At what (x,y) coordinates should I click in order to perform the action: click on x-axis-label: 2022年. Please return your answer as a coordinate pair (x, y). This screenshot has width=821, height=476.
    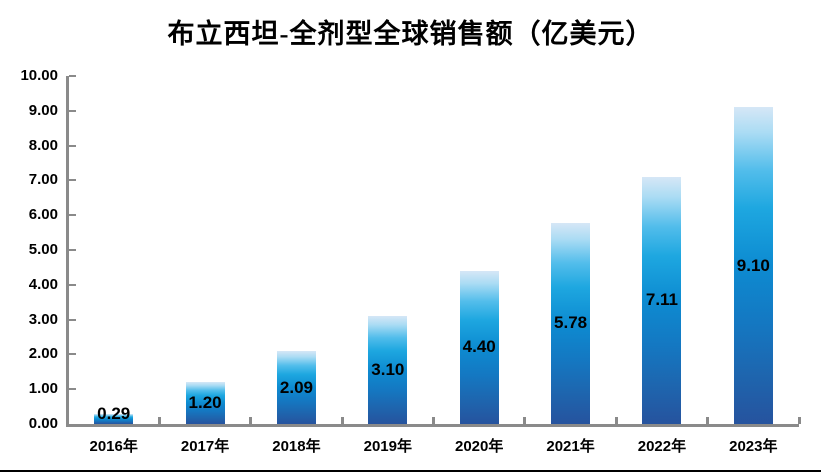
    Looking at the image, I should click on (662, 446).